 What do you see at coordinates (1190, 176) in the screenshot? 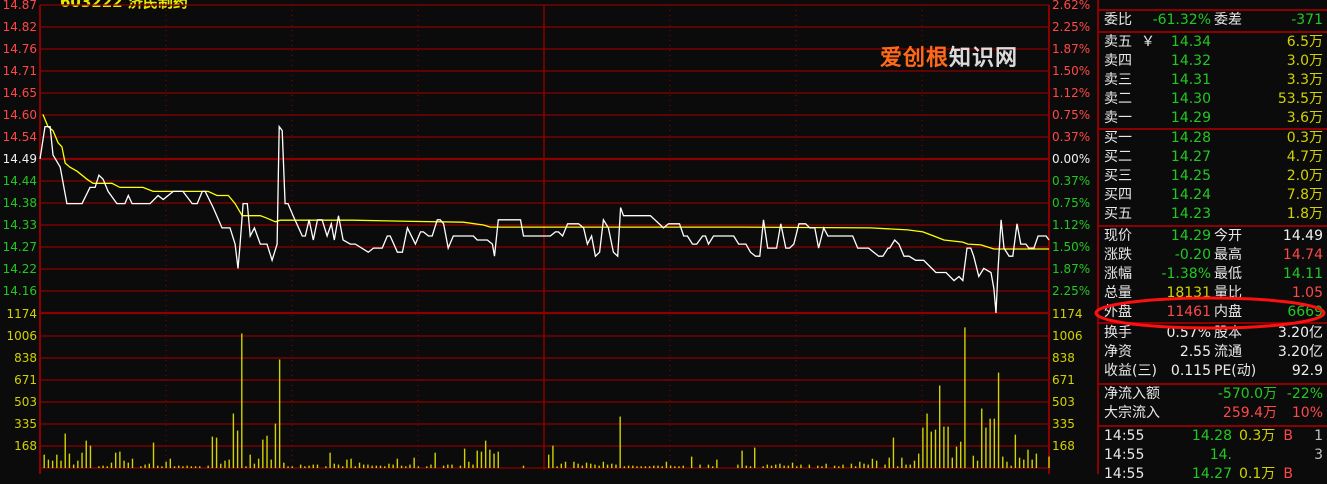
I see `bid-price: 14.25` at bounding box center [1190, 176].